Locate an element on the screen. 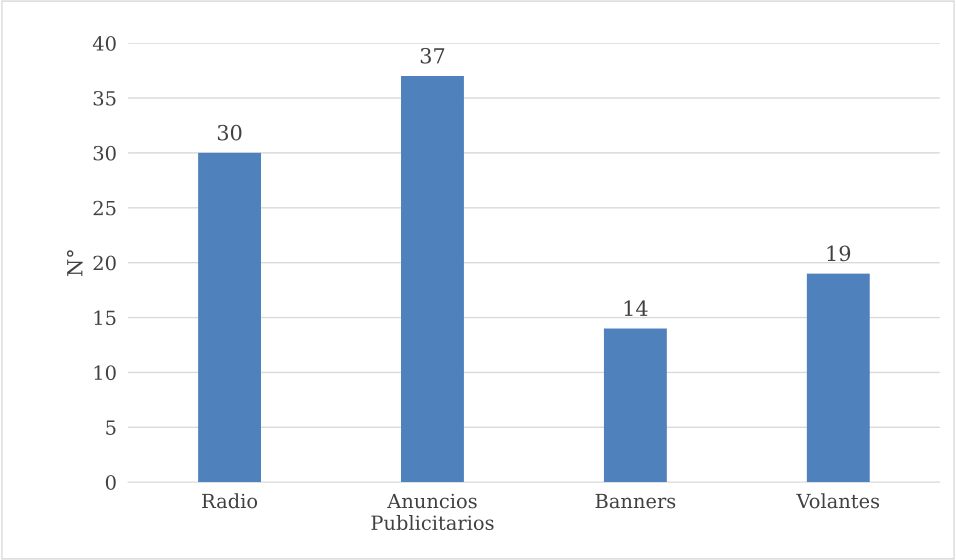 This screenshot has height=560, width=956. y-tick-label: 20 is located at coordinates (105, 263).